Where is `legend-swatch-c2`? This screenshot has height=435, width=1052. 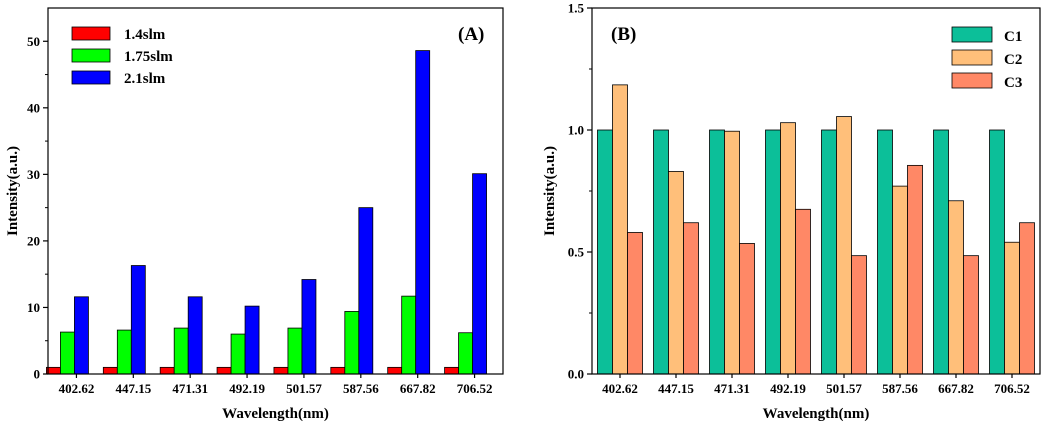
legend-swatch-c2 is located at coordinates (972, 57).